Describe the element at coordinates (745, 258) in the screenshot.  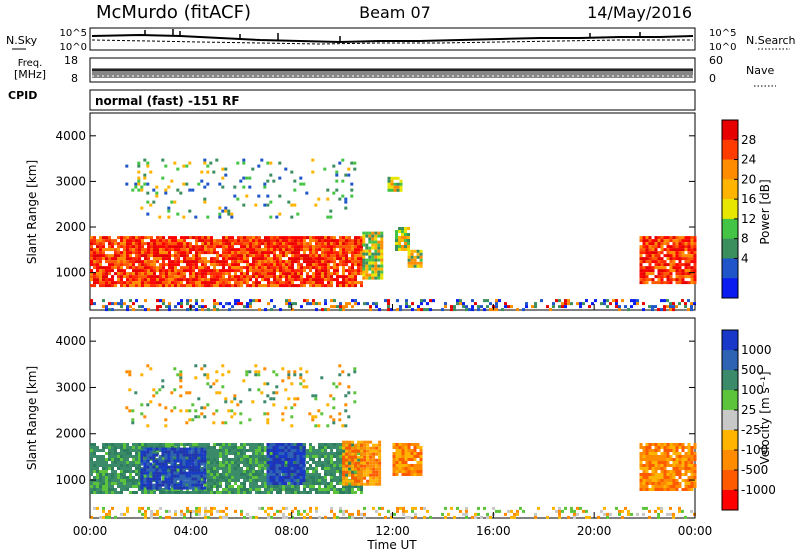
I see `colorbar-tick-label: 4` at that location.